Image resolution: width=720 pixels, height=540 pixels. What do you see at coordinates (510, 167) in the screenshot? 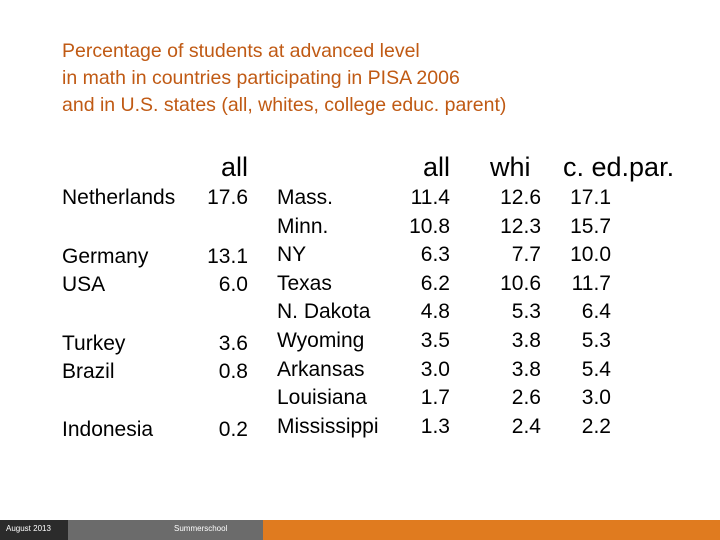
I see `states-header-whi: whi` at bounding box center [510, 167].